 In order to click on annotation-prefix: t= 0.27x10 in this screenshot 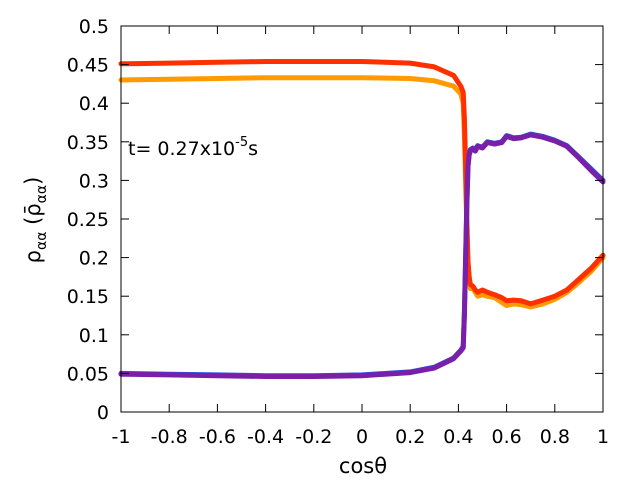, I will do `click(181, 149)`.